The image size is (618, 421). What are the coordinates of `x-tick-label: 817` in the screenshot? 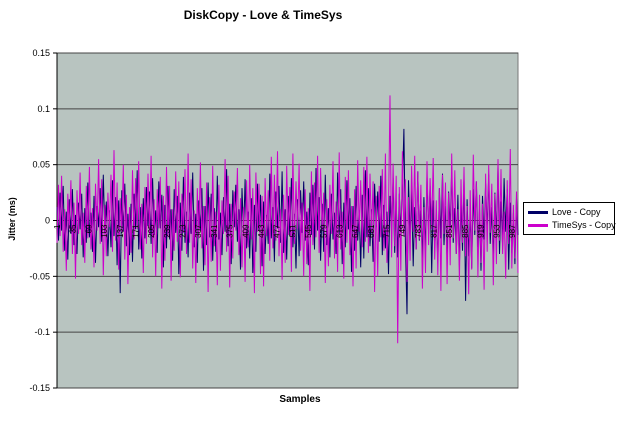 It's located at (434, 231).